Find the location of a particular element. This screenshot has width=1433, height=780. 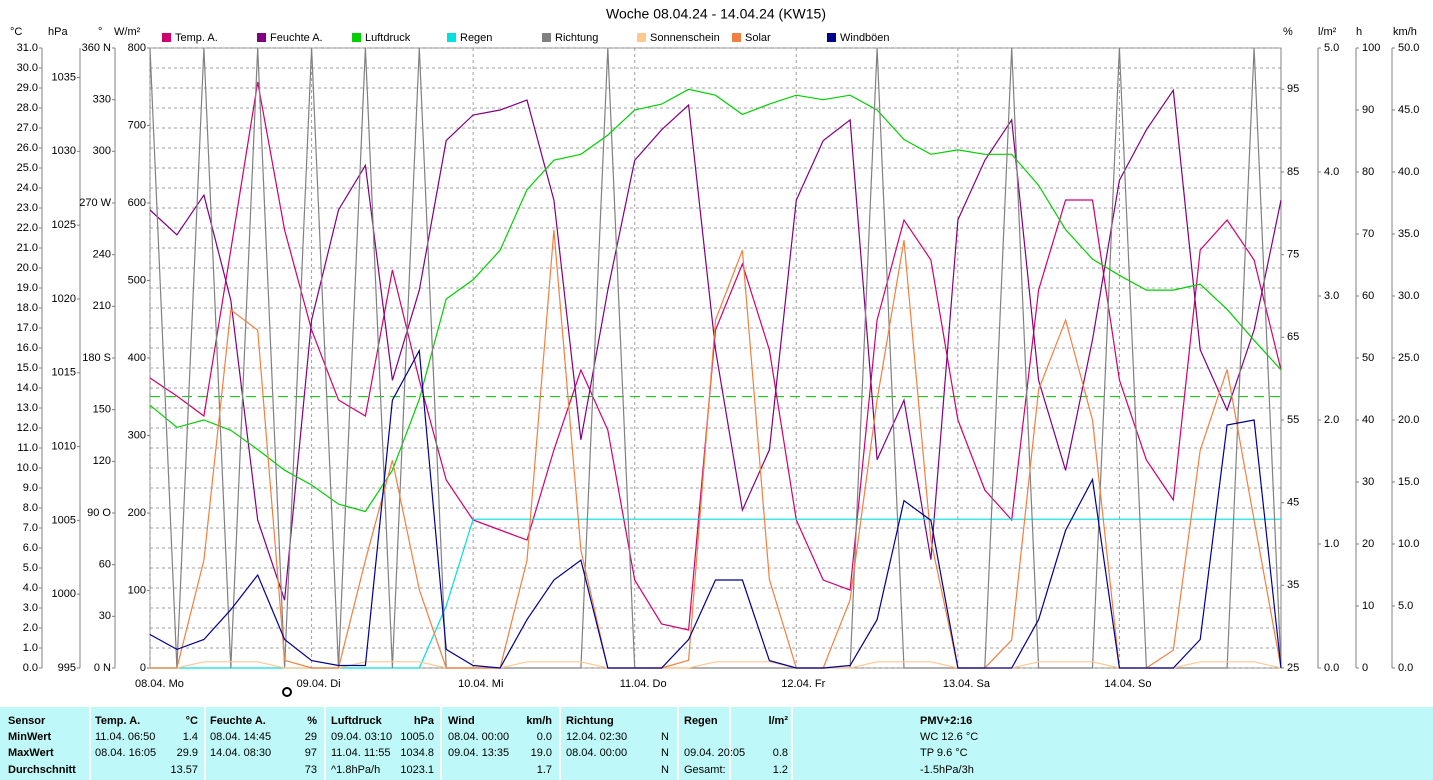

table-cell: Feuchte A. is located at coordinates (238, 721).